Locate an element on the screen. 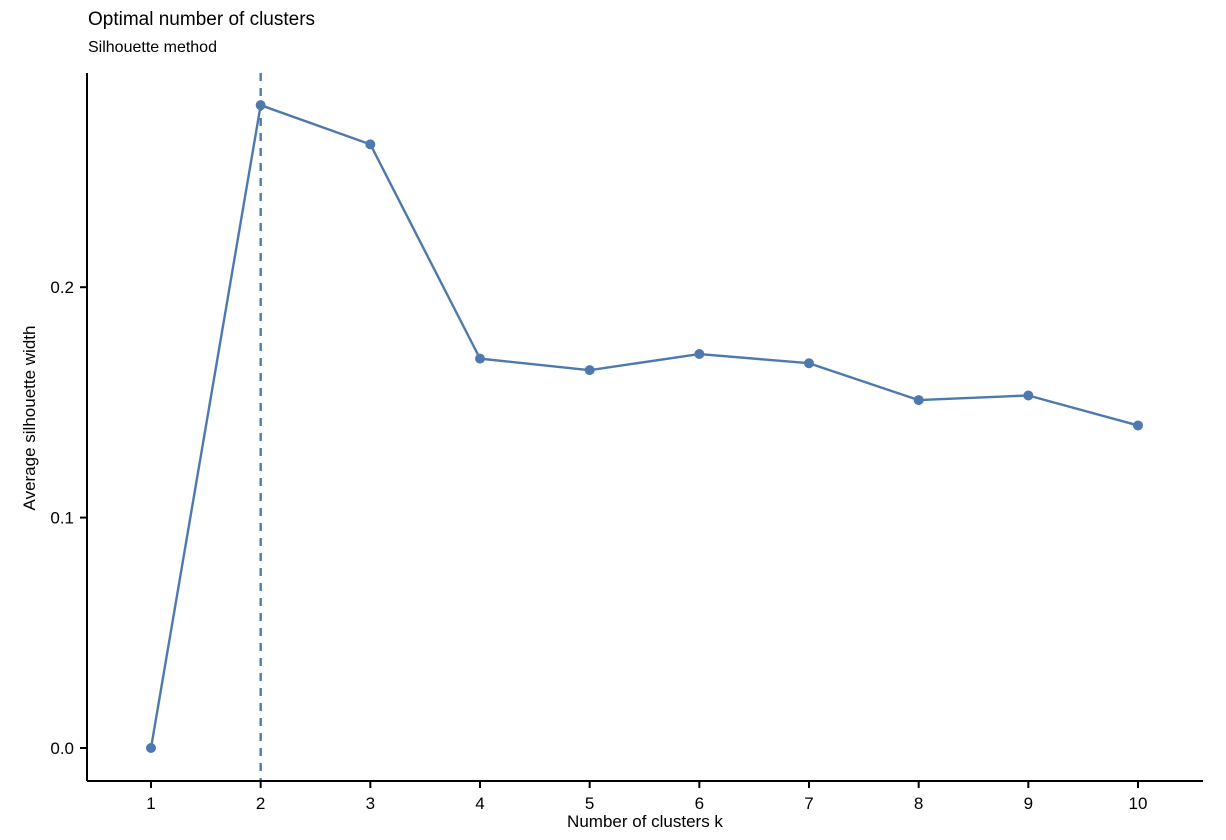 Image resolution: width=1226 pixels, height=840 pixels. x-tick-label: 3 is located at coordinates (370, 803).